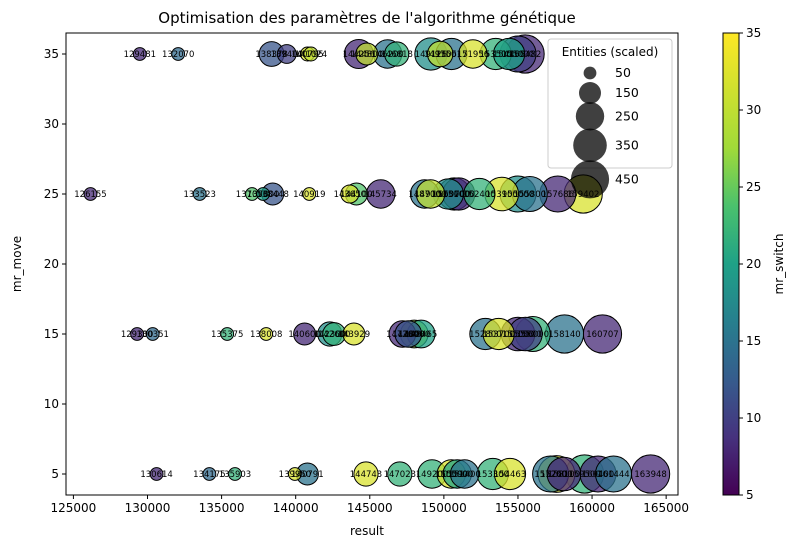 The image size is (795, 548). Describe the element at coordinates (137, 335) in the screenshot. I see `point-label: 129300` at that location.